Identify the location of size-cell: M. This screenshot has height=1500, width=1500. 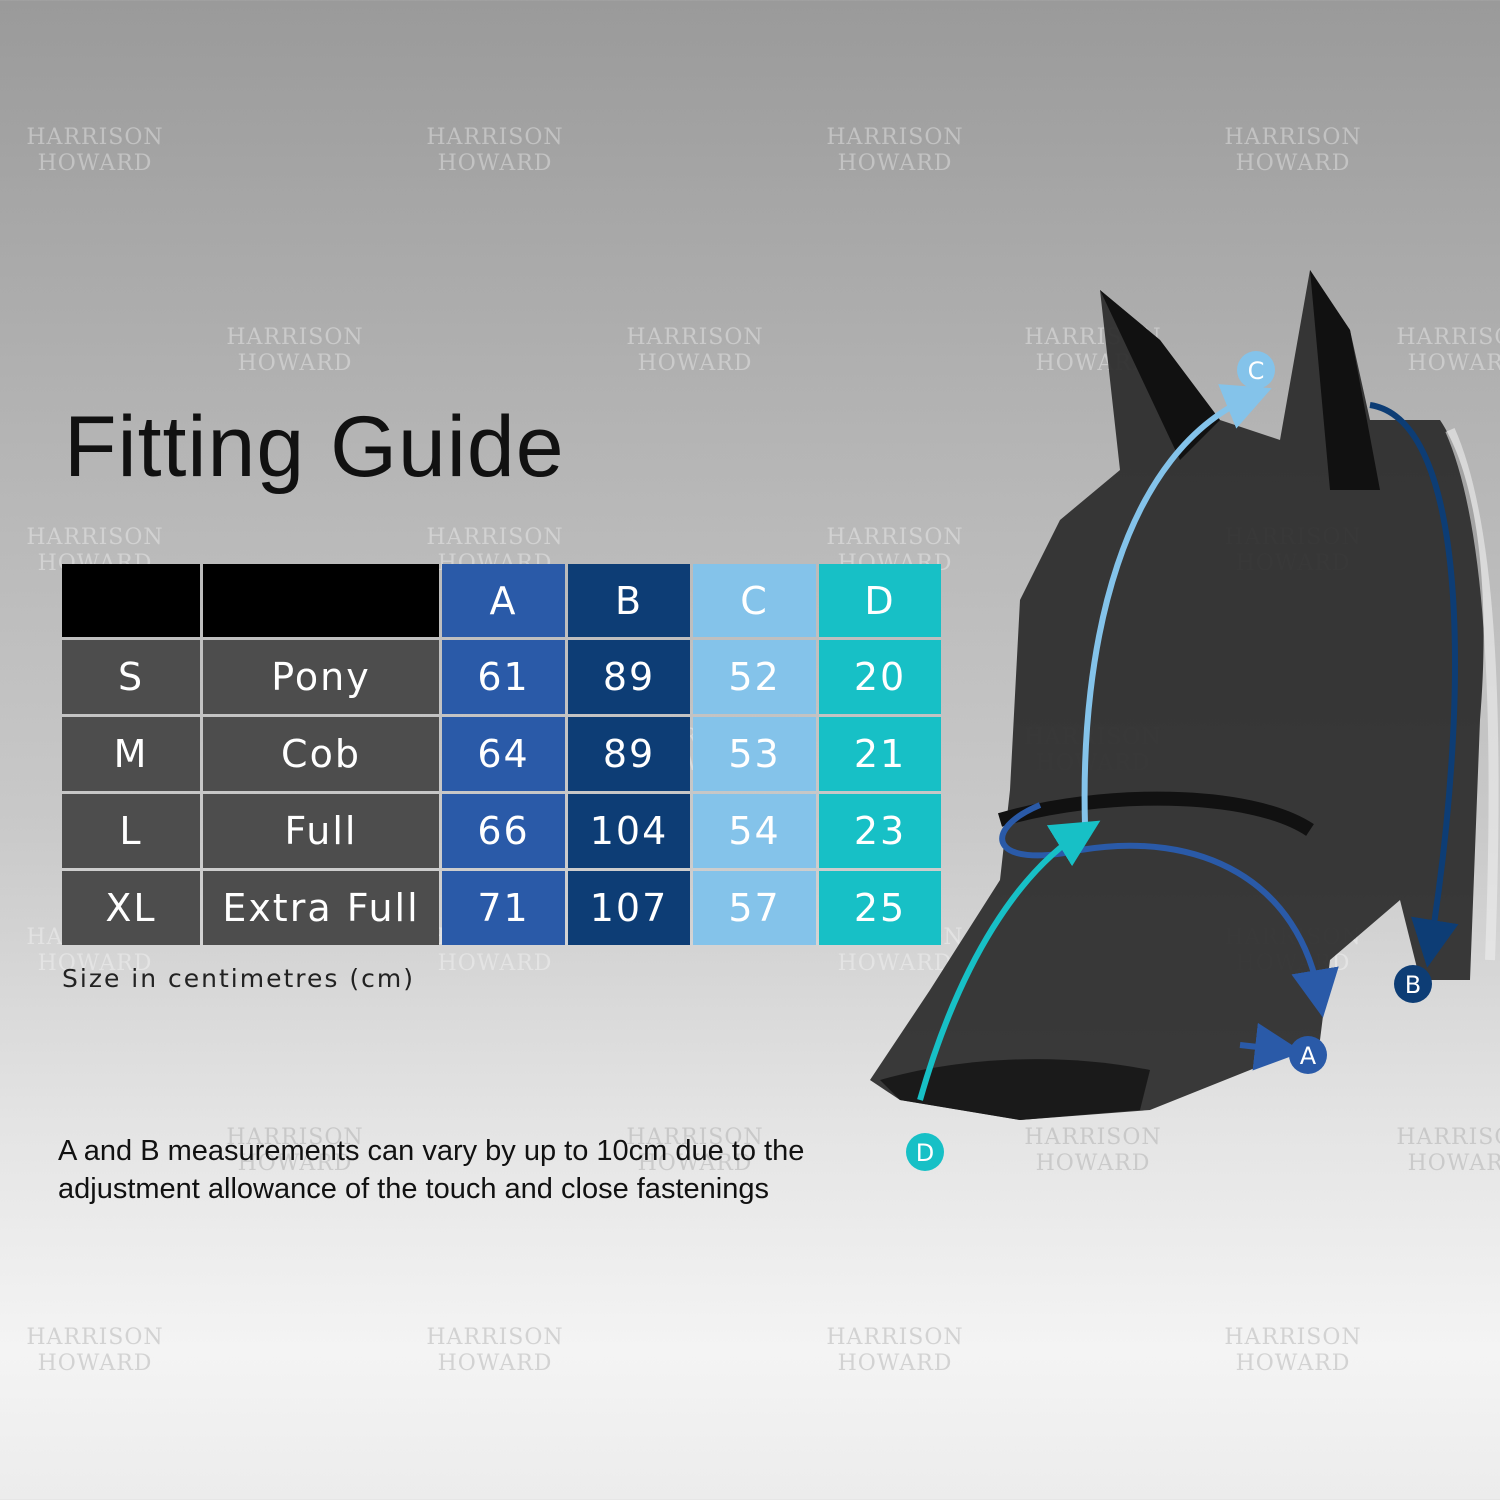
(131, 754).